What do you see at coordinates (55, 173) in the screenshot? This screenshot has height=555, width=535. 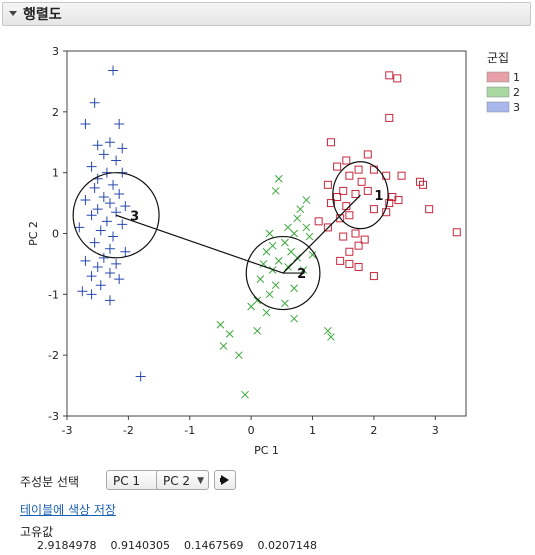 I see `y-tick-label: 1` at bounding box center [55, 173].